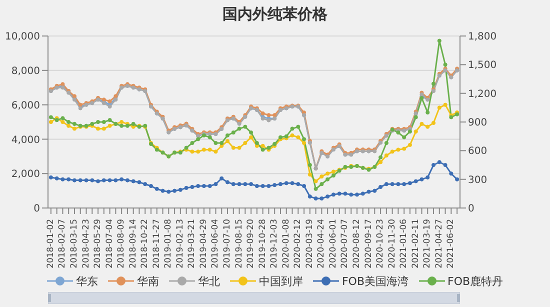 The height and width of the screenshot is (307, 550). Describe the element at coordinates (25, 174) in the screenshot. I see `y-tick-label: 2,000` at that location.